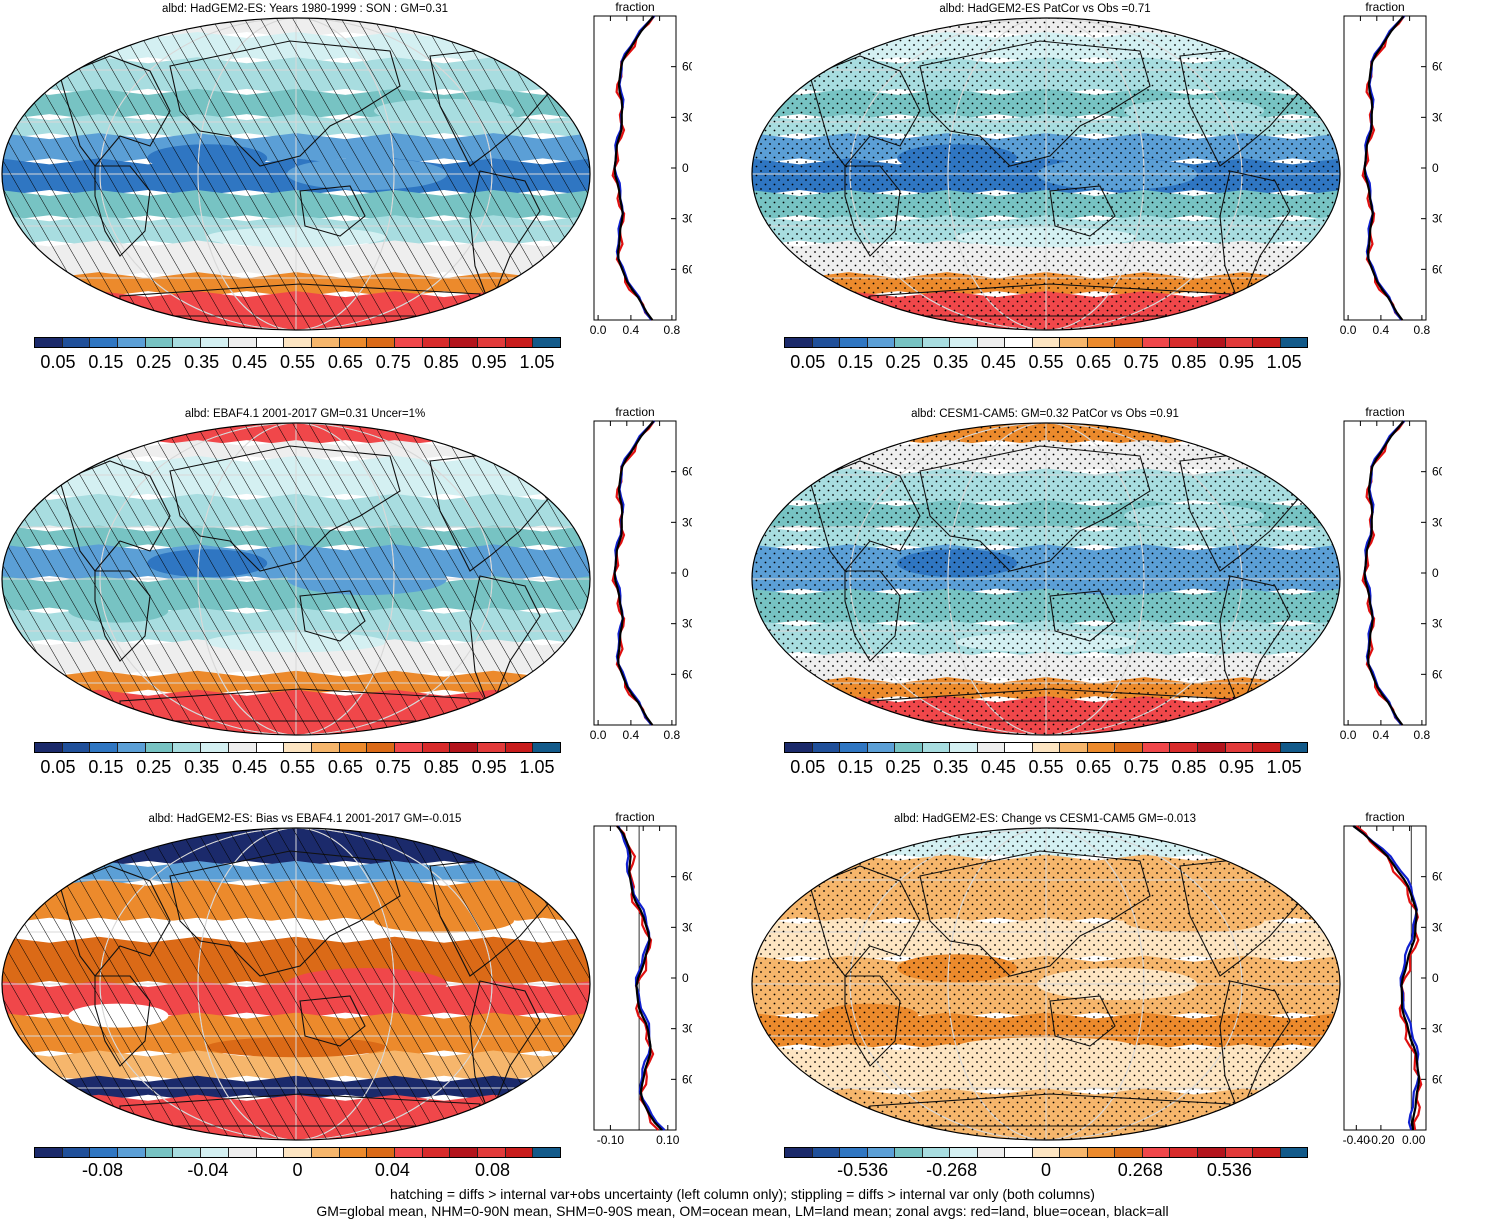  I want to click on zonal-x-label: -0.40, so click(1357, 1140).